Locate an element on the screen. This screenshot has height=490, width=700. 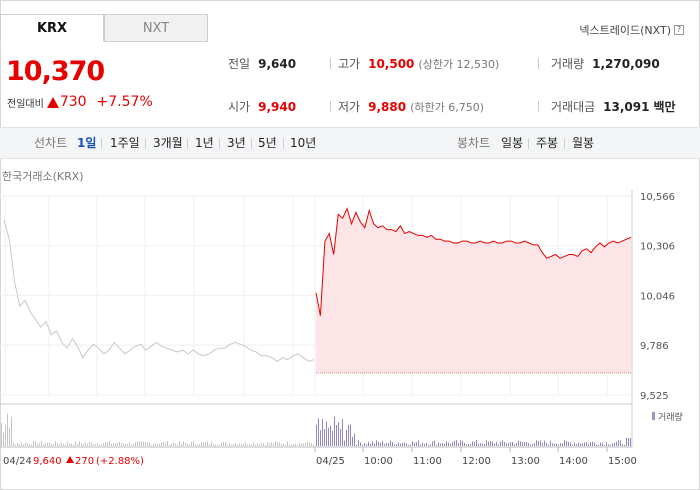
candle-monthly: 월봉 is located at coordinates (583, 143).